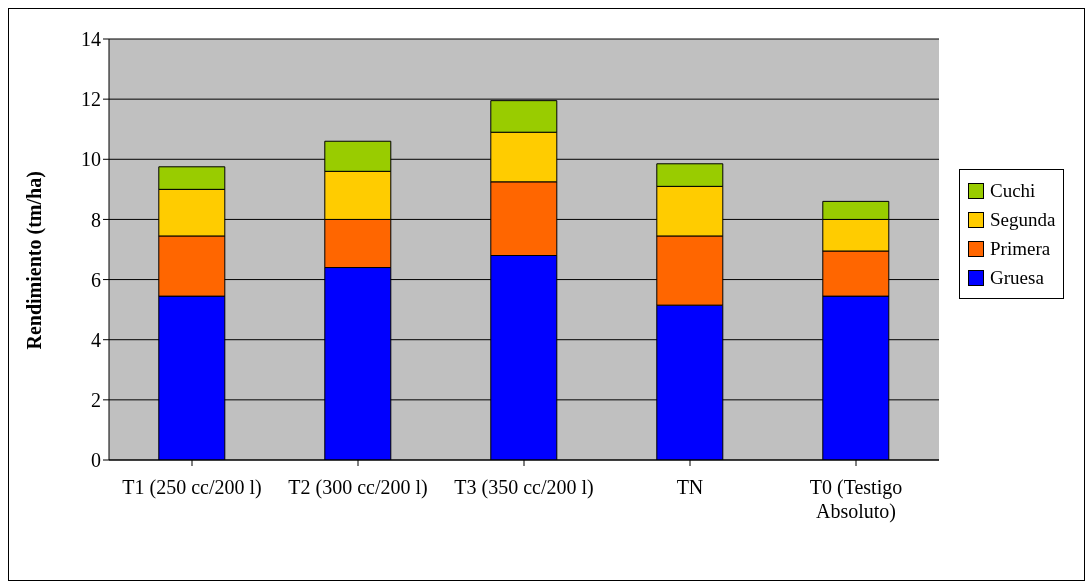 The width and height of the screenshot is (1085, 581). I want to click on x-tick-label: TN, so click(690, 487).